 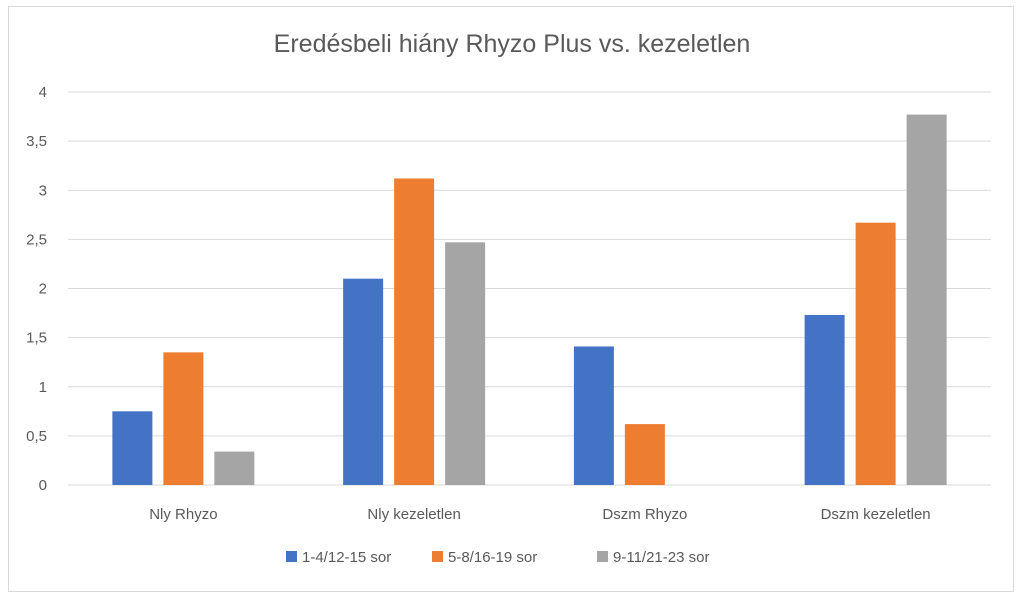 What do you see at coordinates (43, 289) in the screenshot?
I see `y-tick-label: 2` at bounding box center [43, 289].